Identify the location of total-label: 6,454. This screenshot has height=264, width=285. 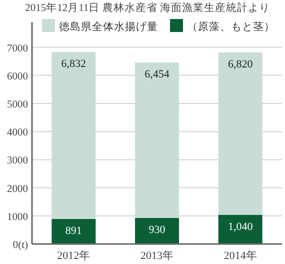
(157, 74).